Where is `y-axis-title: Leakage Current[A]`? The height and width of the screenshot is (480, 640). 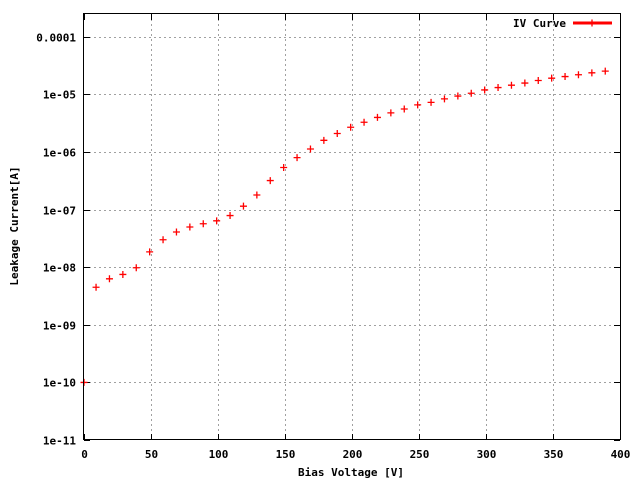
y-axis-title: Leakage Current[A] is located at coordinates (14, 225).